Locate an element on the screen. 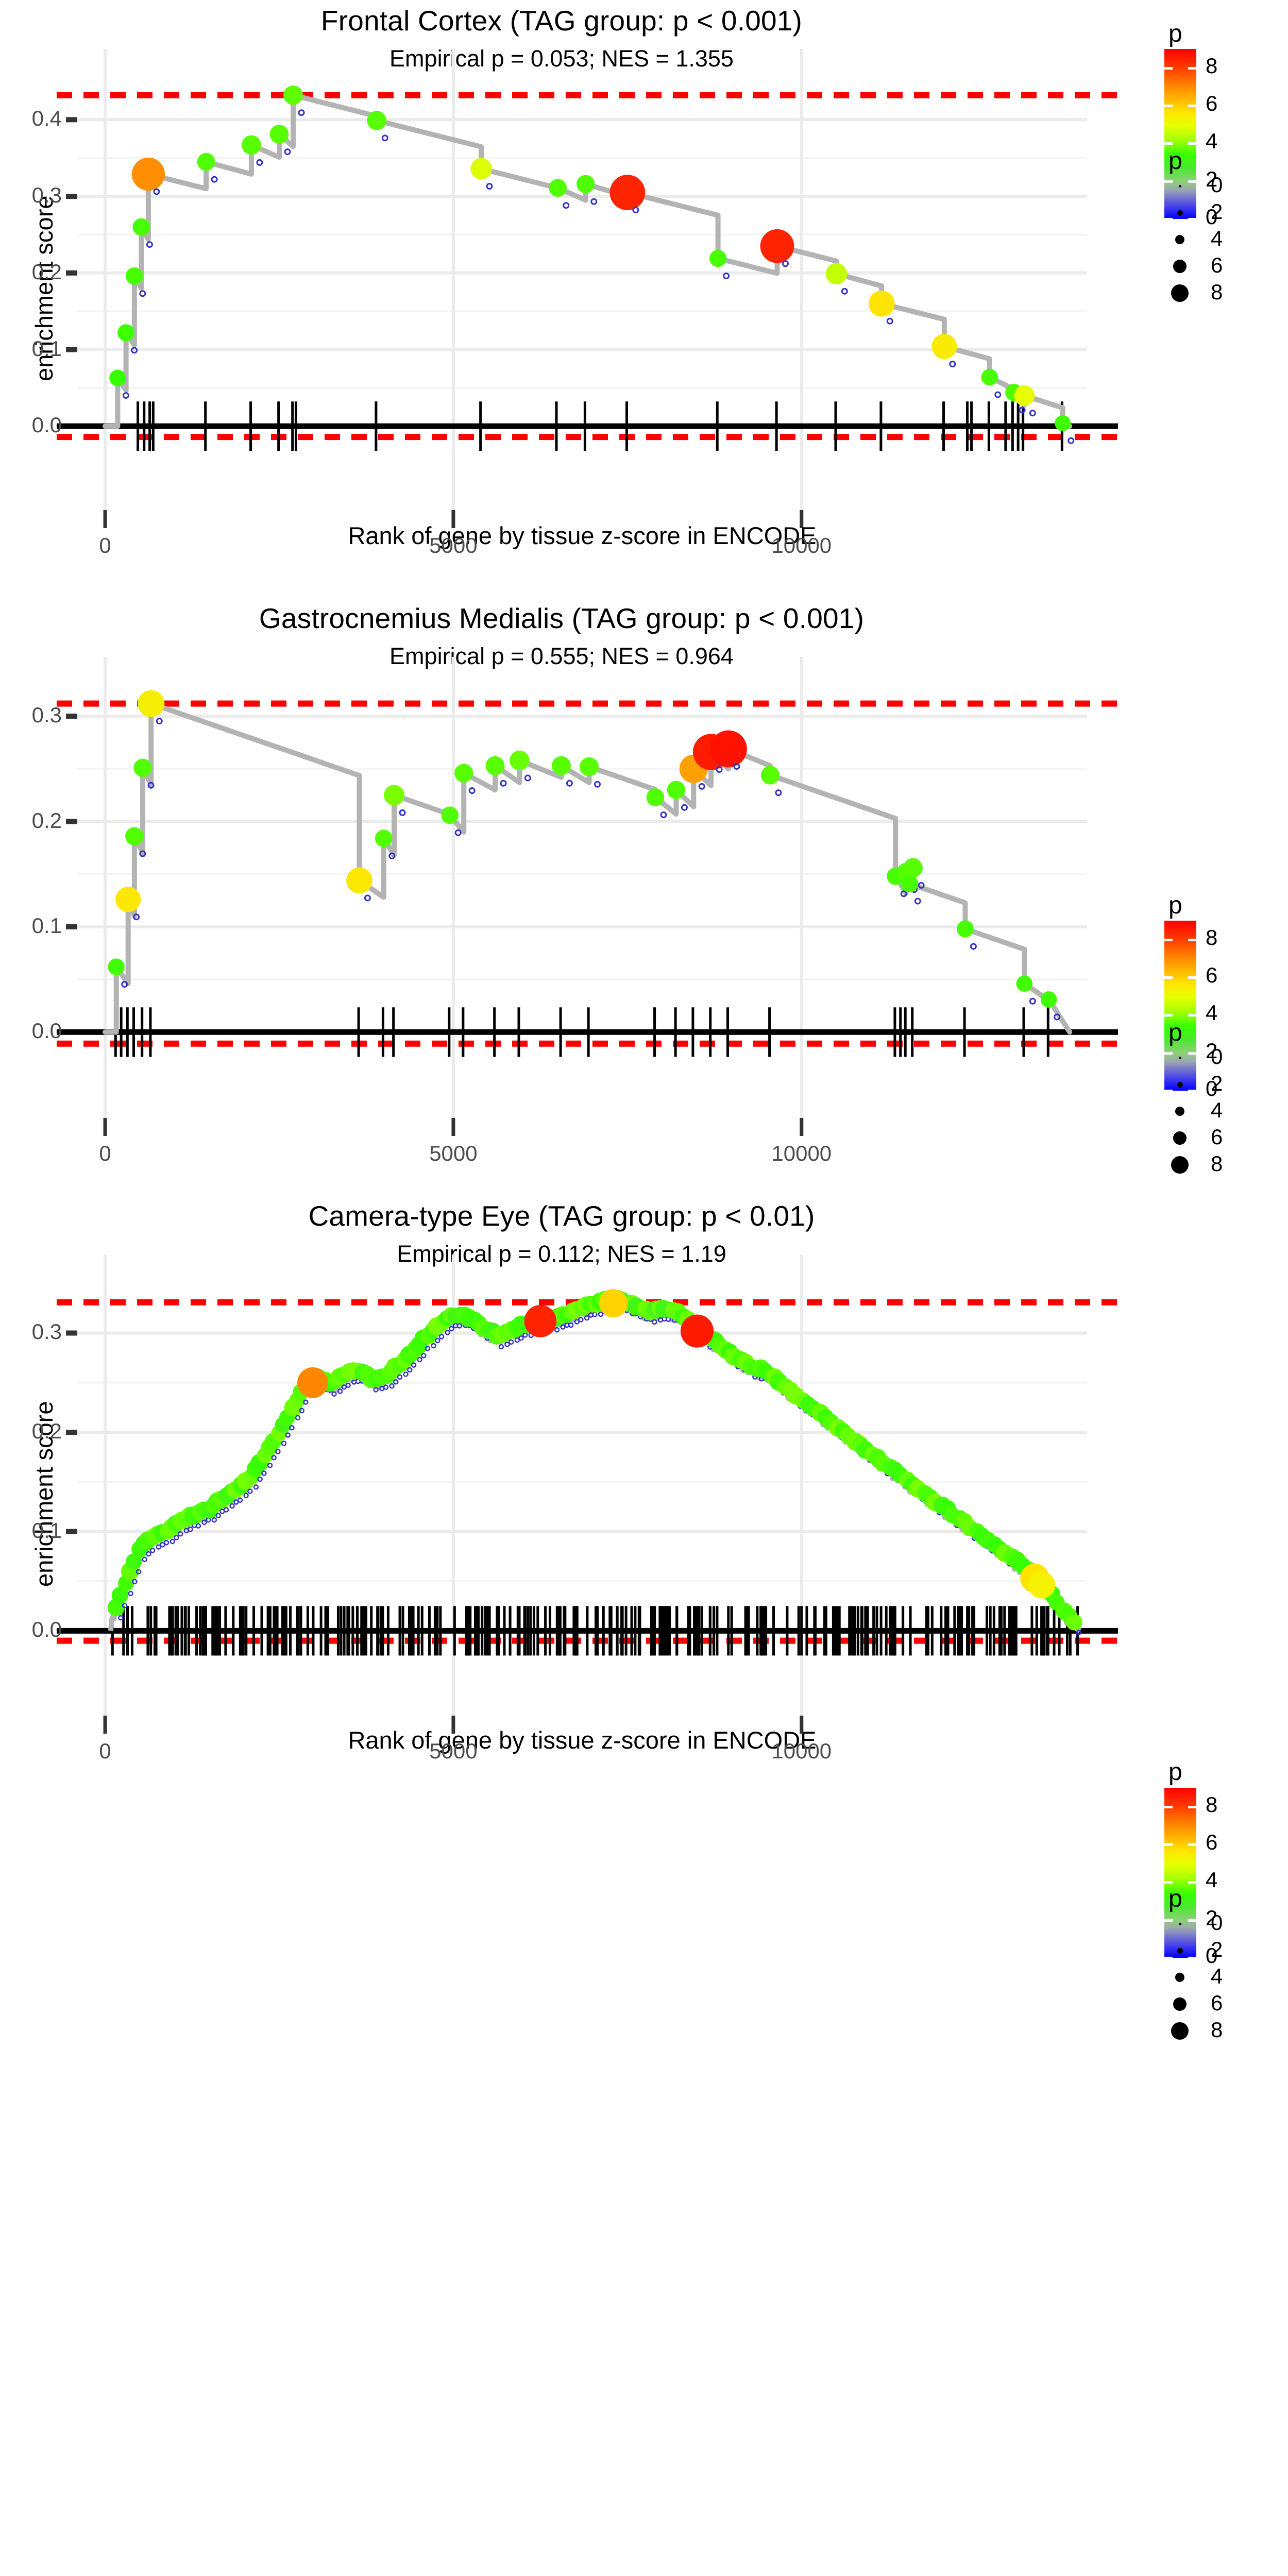 This screenshot has height=2576, width=1288. y-axis-tick-label: 0.4 is located at coordinates (46, 118).